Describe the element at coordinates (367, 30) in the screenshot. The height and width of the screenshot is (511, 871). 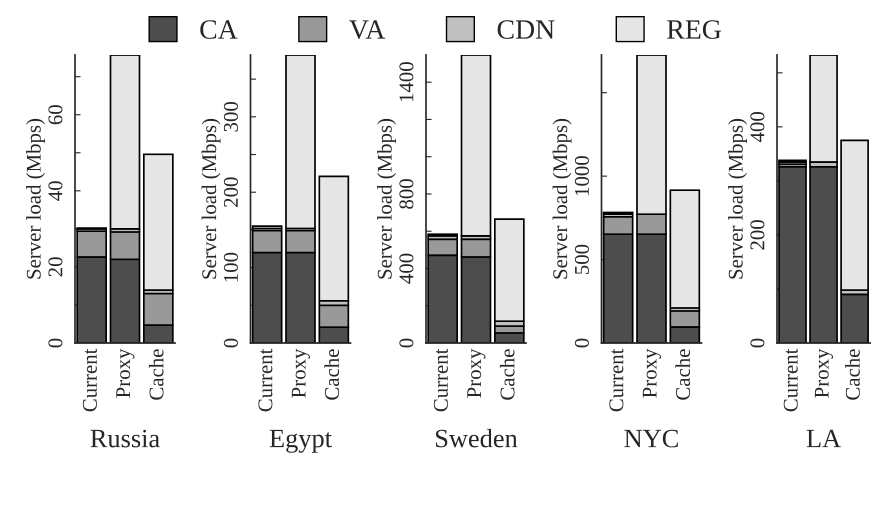
I see `legend-label: VA` at that location.